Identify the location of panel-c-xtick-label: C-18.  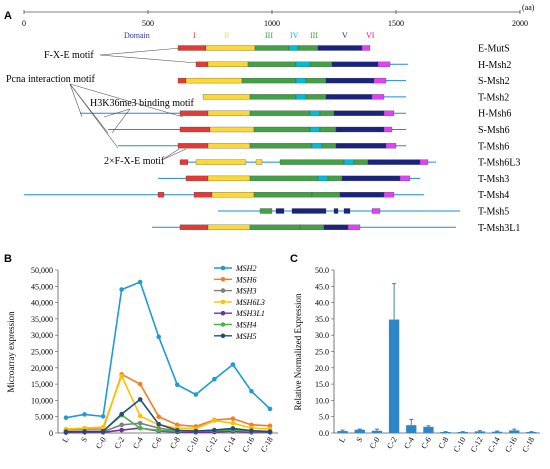
(528, 445).